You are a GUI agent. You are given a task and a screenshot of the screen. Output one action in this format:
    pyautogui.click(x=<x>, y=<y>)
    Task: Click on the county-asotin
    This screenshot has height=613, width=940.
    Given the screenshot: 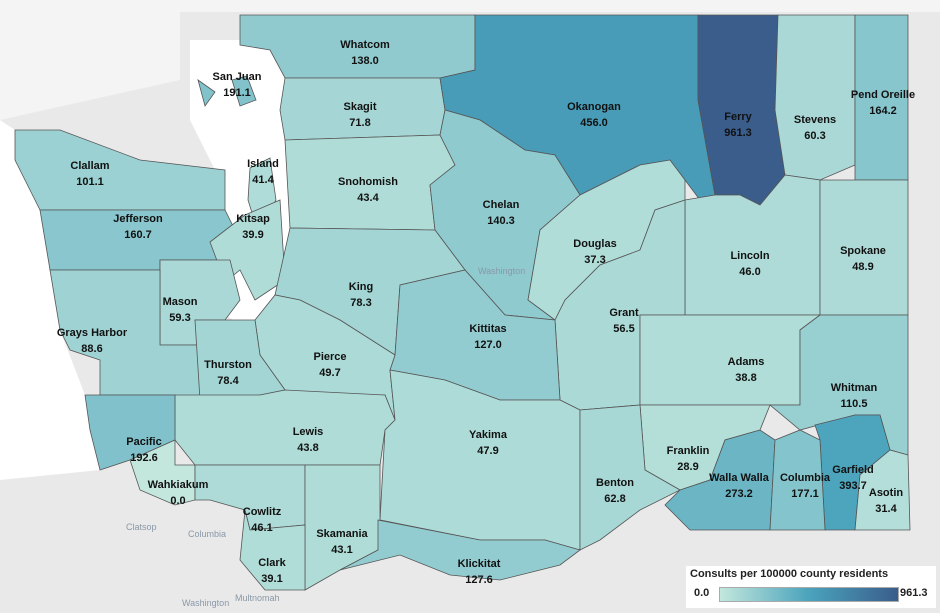 What is the action you would take?
    pyautogui.click(x=882, y=490)
    